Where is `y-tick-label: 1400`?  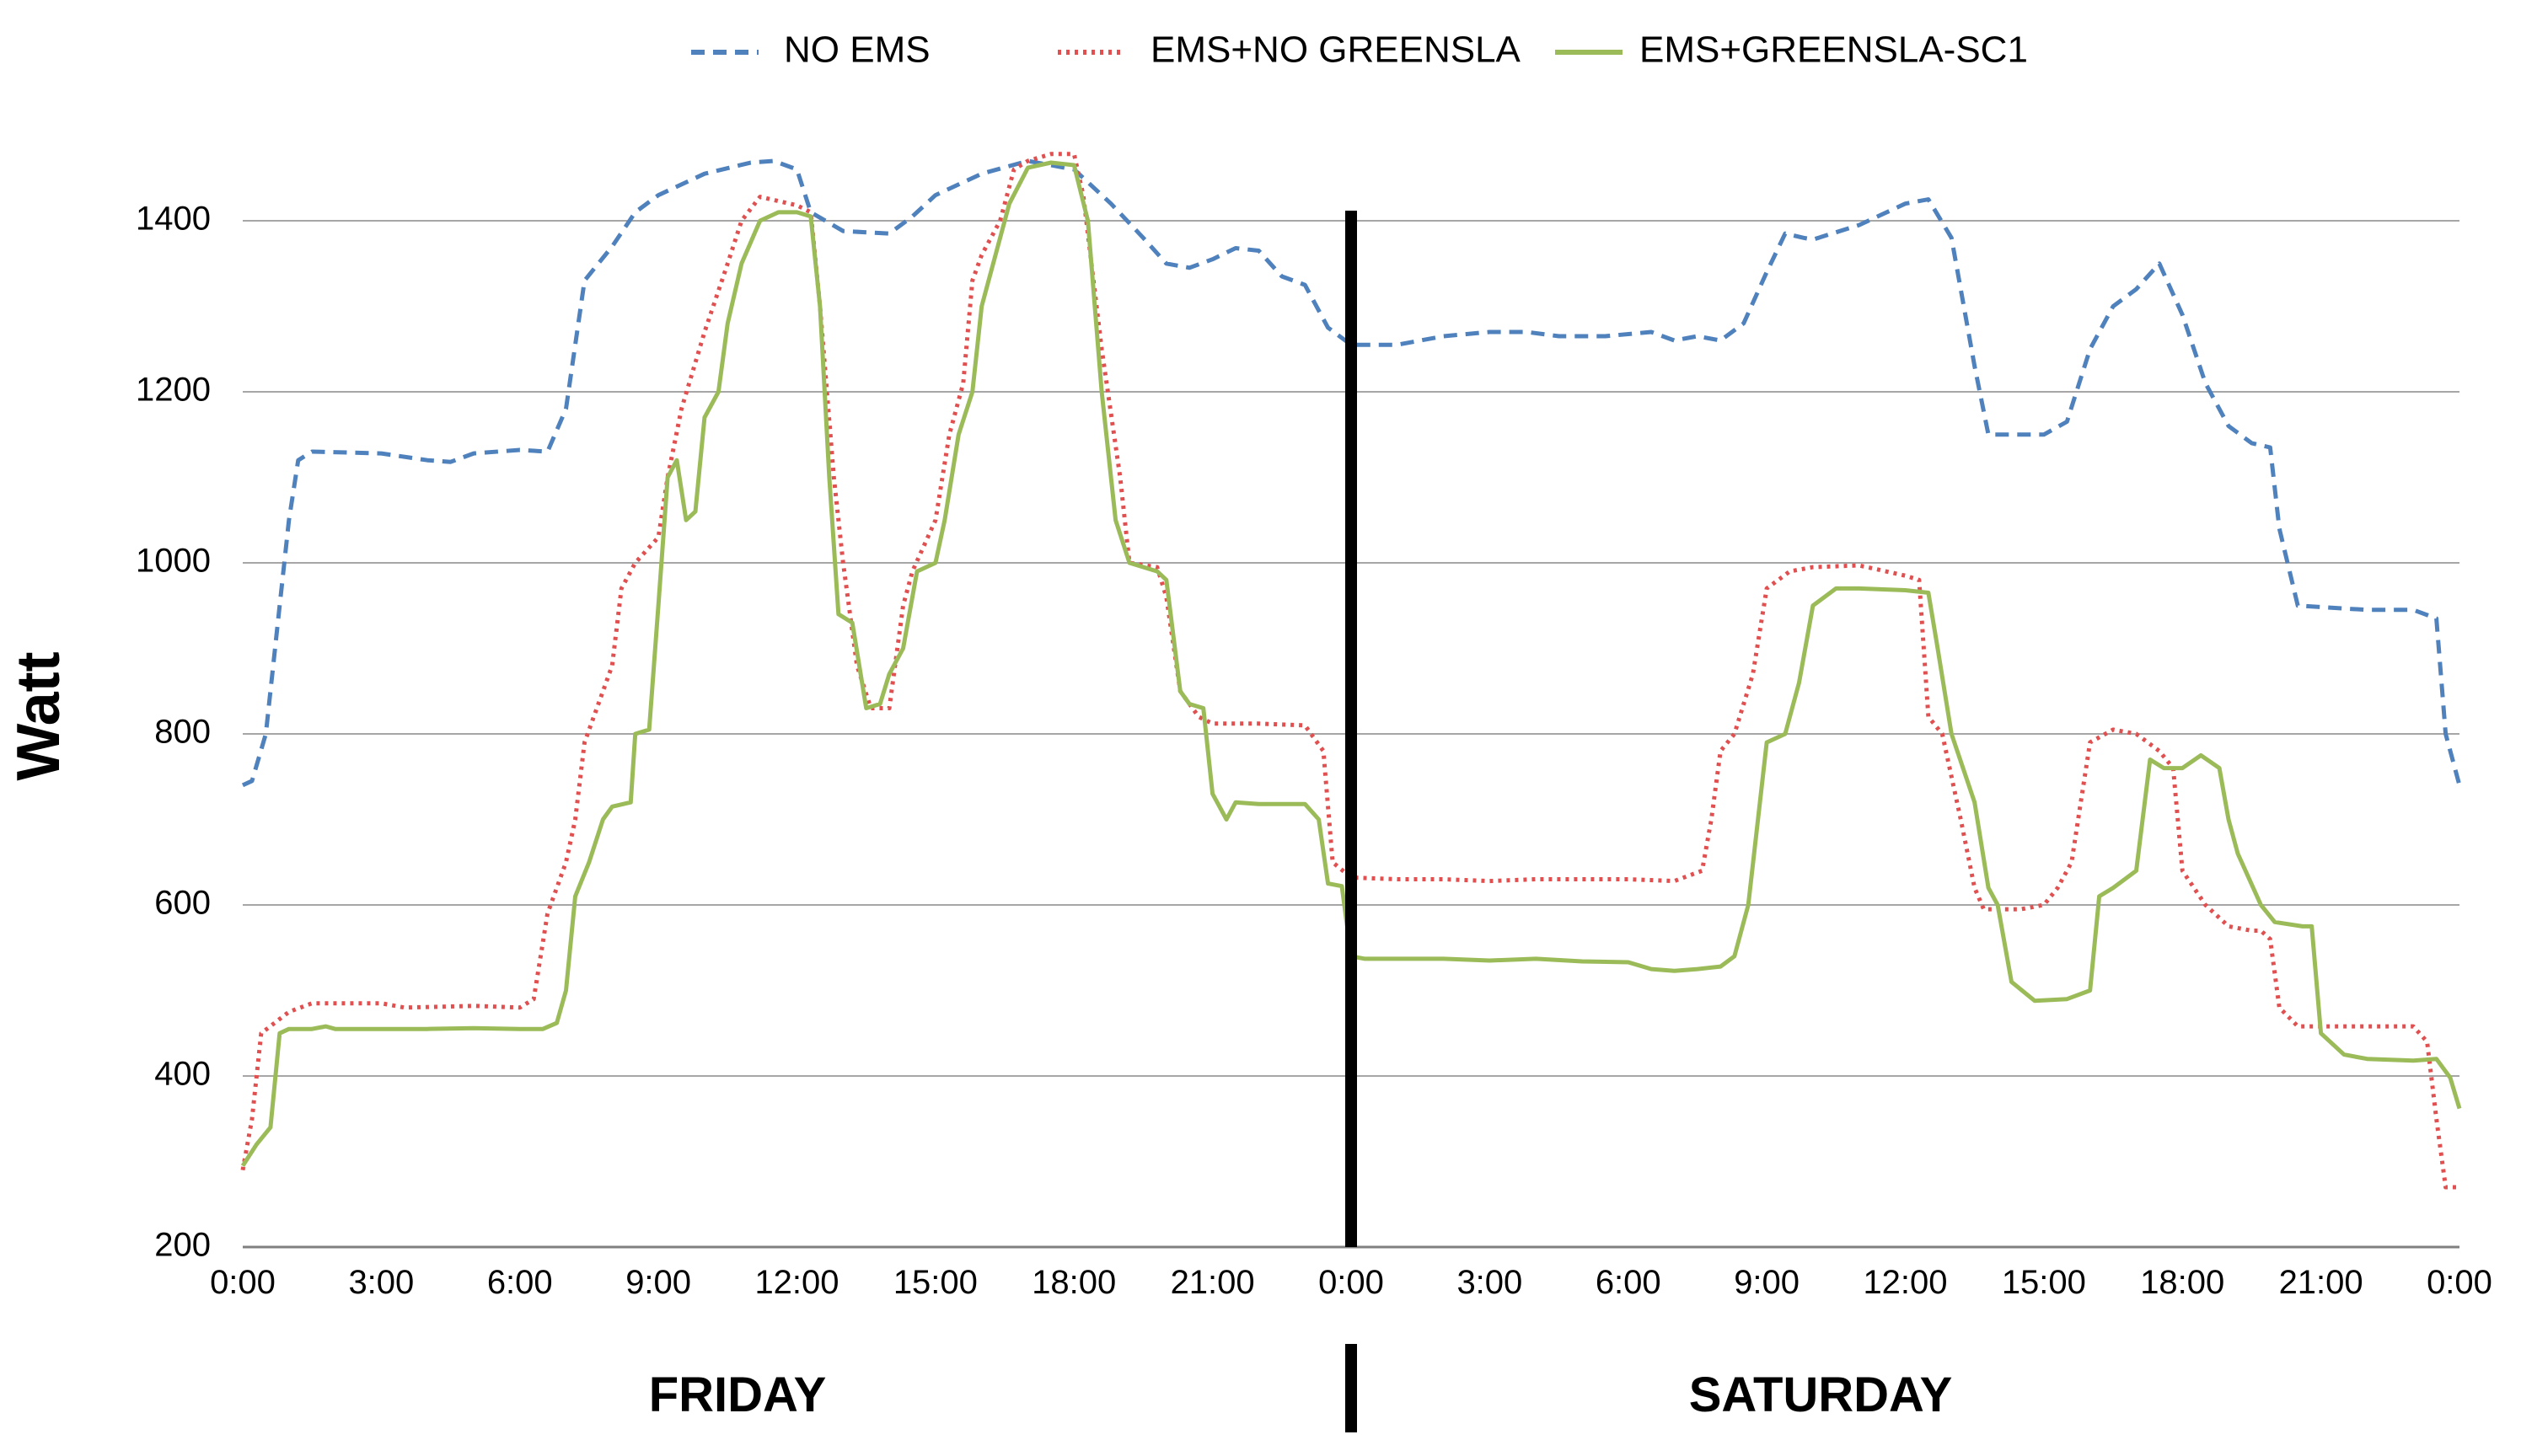
y-tick-label: 1400 is located at coordinates (173, 219).